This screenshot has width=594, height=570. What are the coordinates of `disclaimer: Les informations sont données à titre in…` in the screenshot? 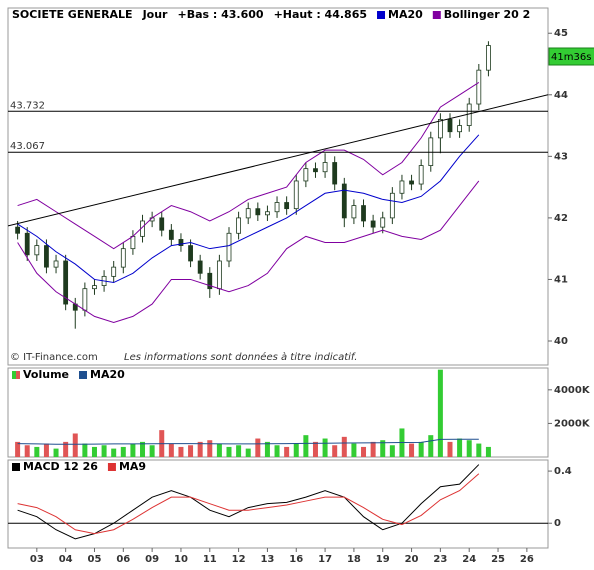 It's located at (240, 357).